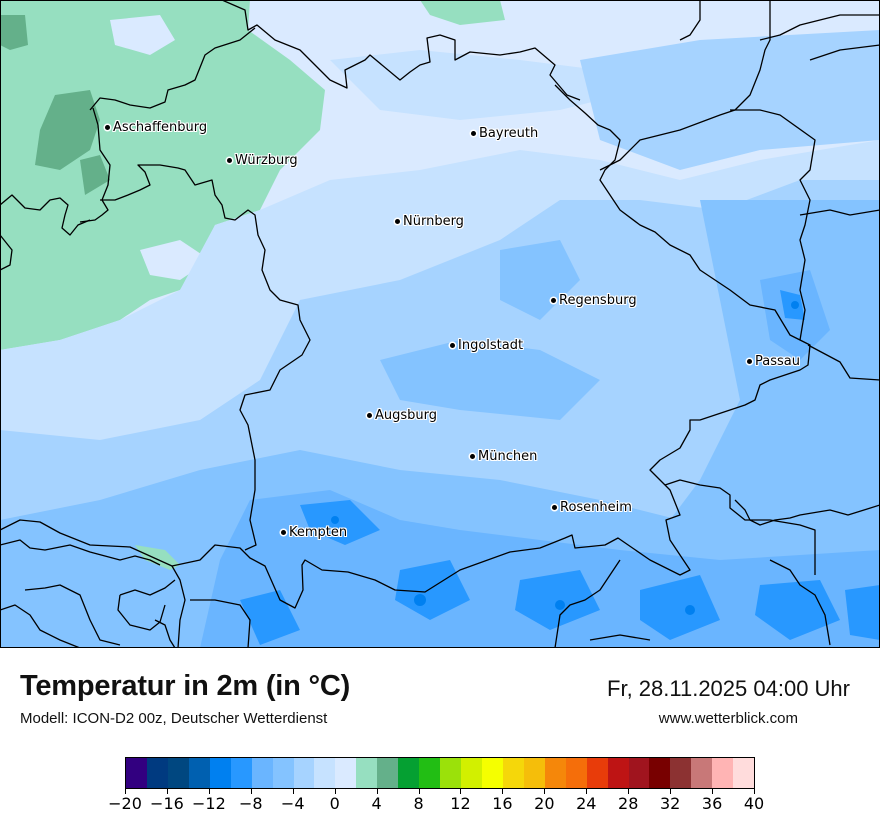  What do you see at coordinates (504, 133) in the screenshot?
I see `city-bayreuth: Bayreuth` at bounding box center [504, 133].